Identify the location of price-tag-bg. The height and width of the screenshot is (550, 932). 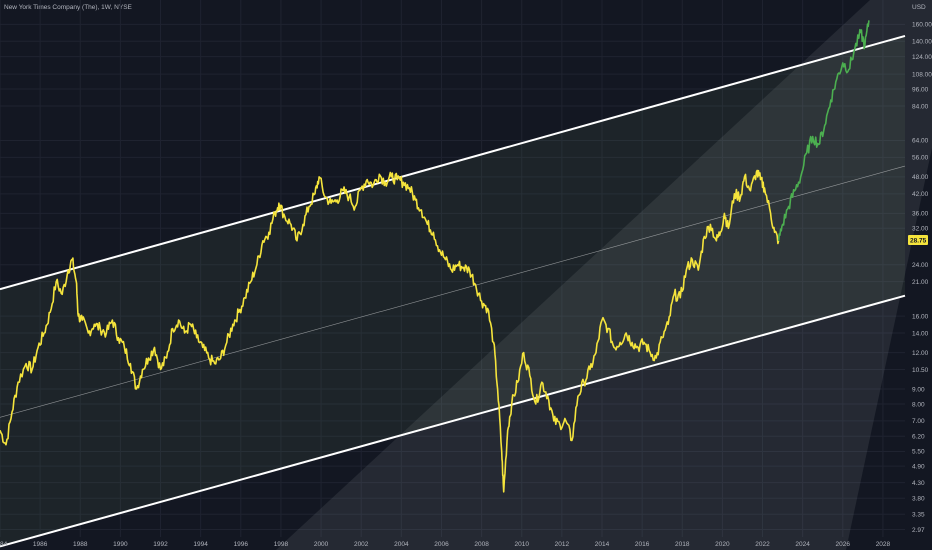
(918, 240).